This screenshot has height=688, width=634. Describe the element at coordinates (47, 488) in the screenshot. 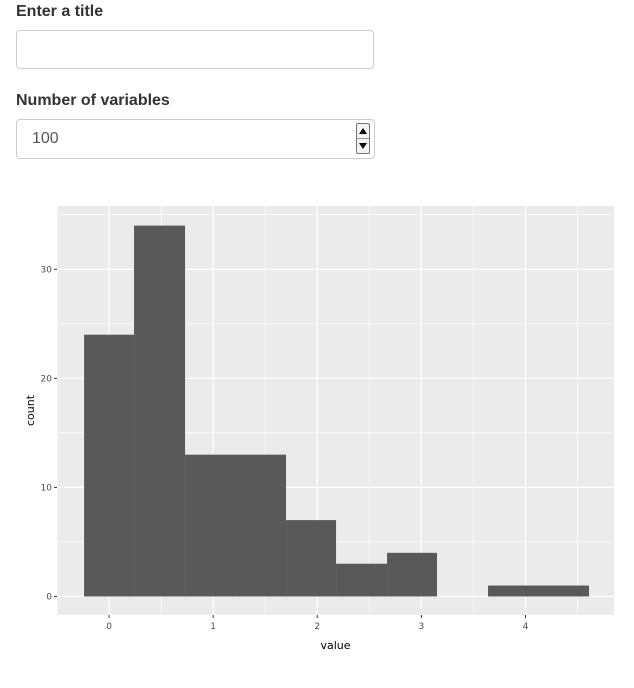

I see `y-tick-label: 10` at that location.